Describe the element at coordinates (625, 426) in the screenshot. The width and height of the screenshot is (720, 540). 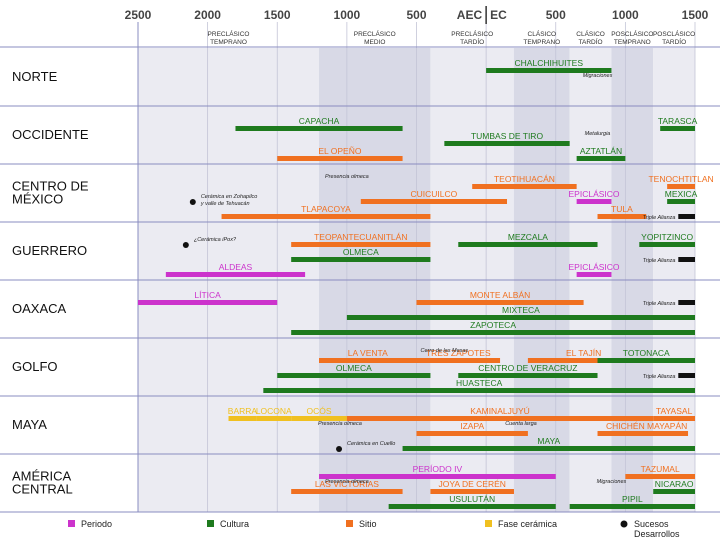
I see `timeline-bar-label: CHICHÉN` at that location.